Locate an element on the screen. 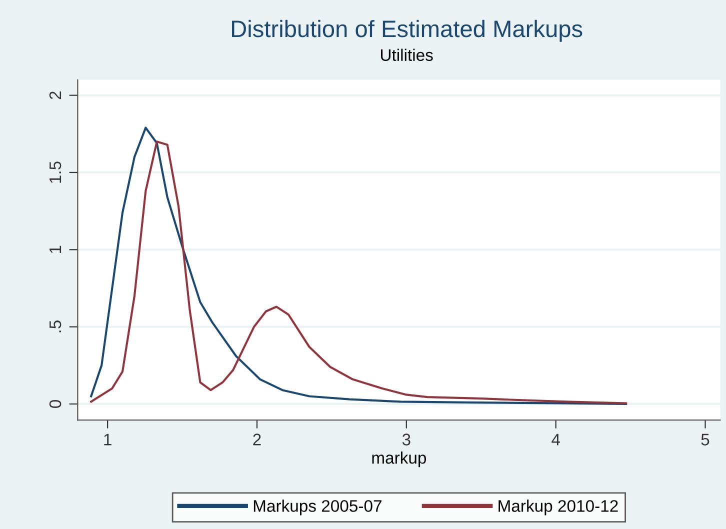 Image resolution: width=726 pixels, height=529 pixels. legend-label: Markups 2005-07 is located at coordinates (318, 508).